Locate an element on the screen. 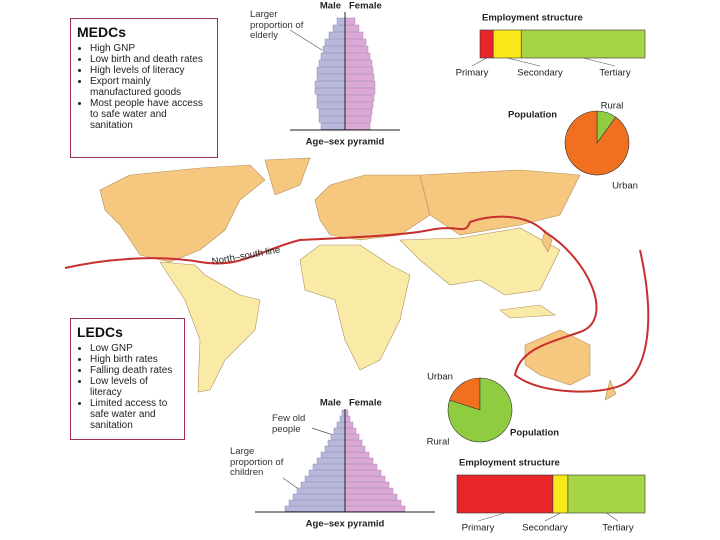  segment-label: Tertiary is located at coordinates (617, 528).